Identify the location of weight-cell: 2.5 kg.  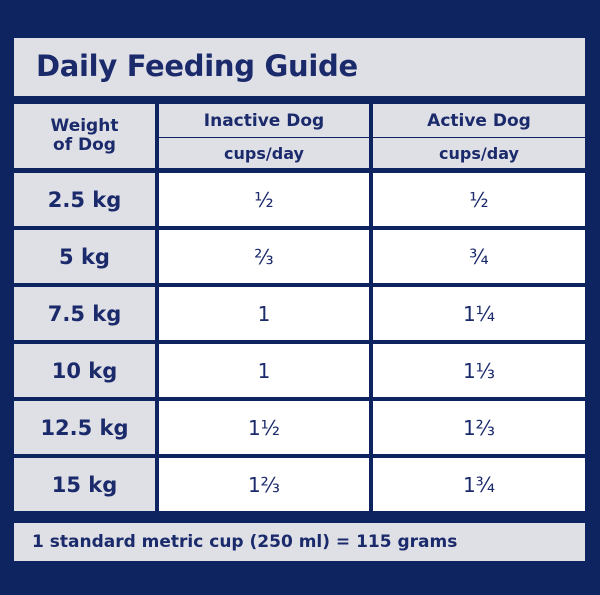
(84, 199).